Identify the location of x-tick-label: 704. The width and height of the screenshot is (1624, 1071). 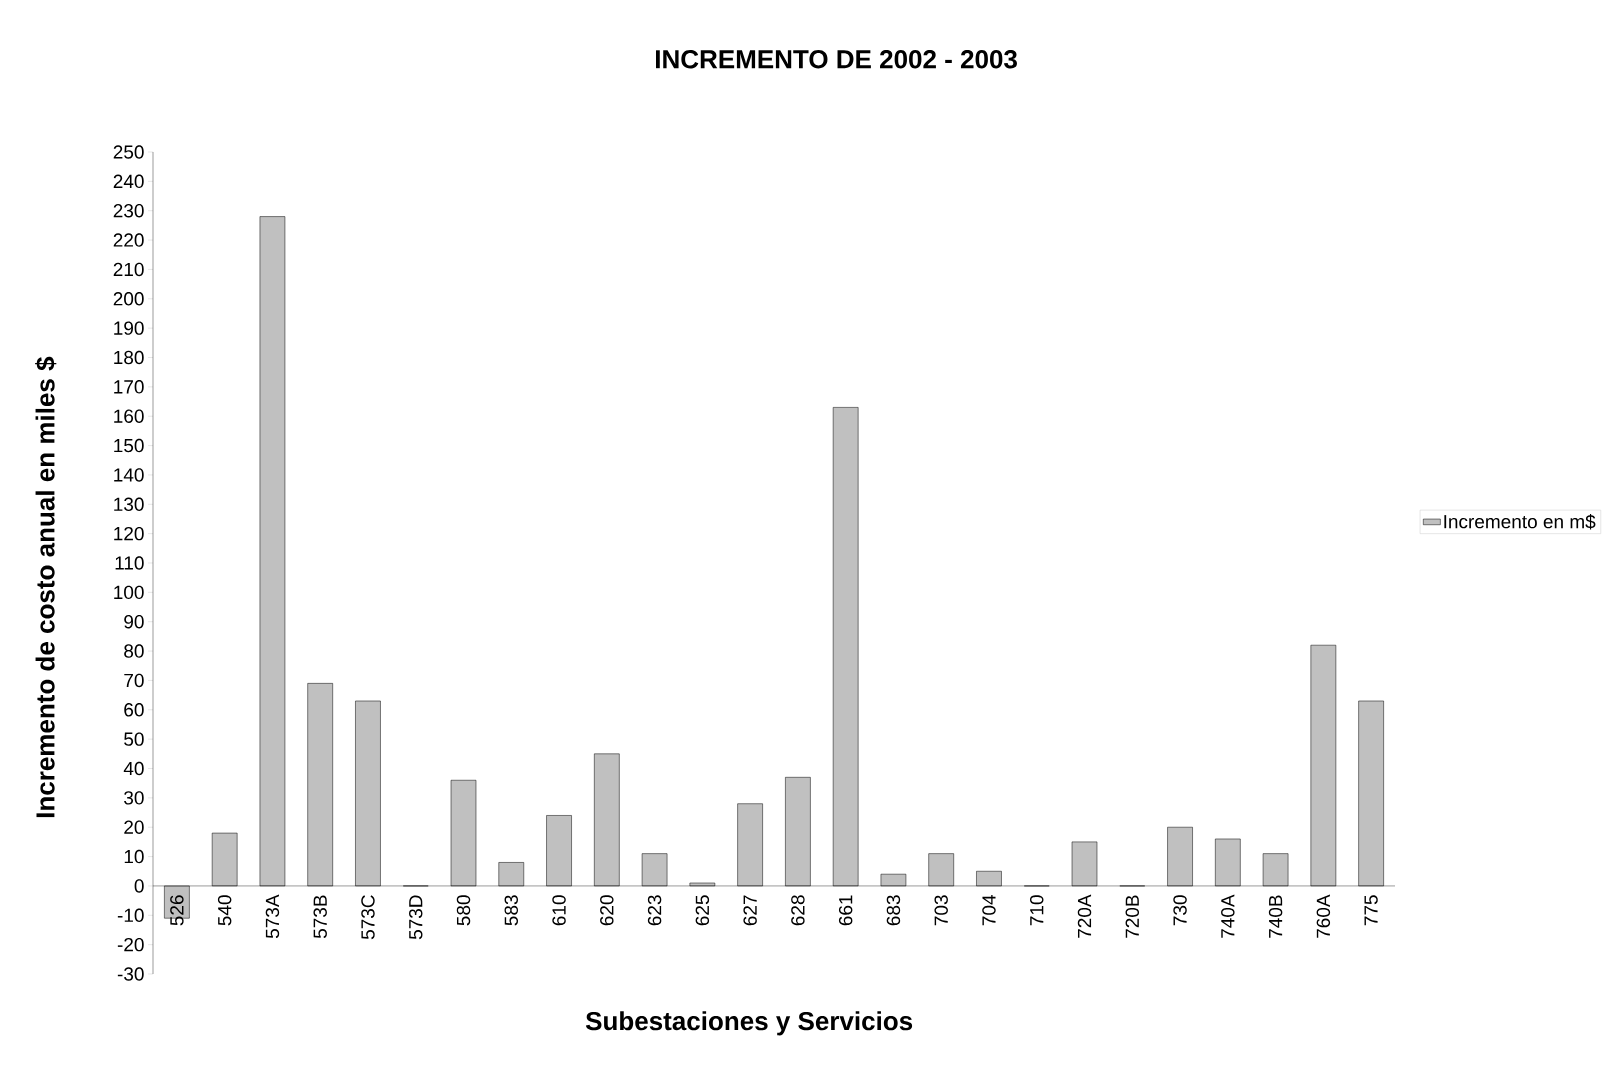
(989, 910).